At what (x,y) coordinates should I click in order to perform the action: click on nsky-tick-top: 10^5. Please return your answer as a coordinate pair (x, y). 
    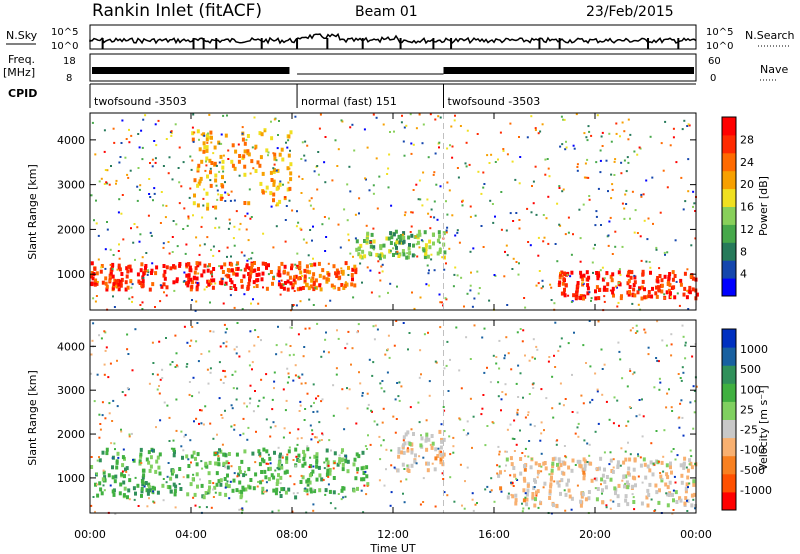
    Looking at the image, I should click on (64, 32).